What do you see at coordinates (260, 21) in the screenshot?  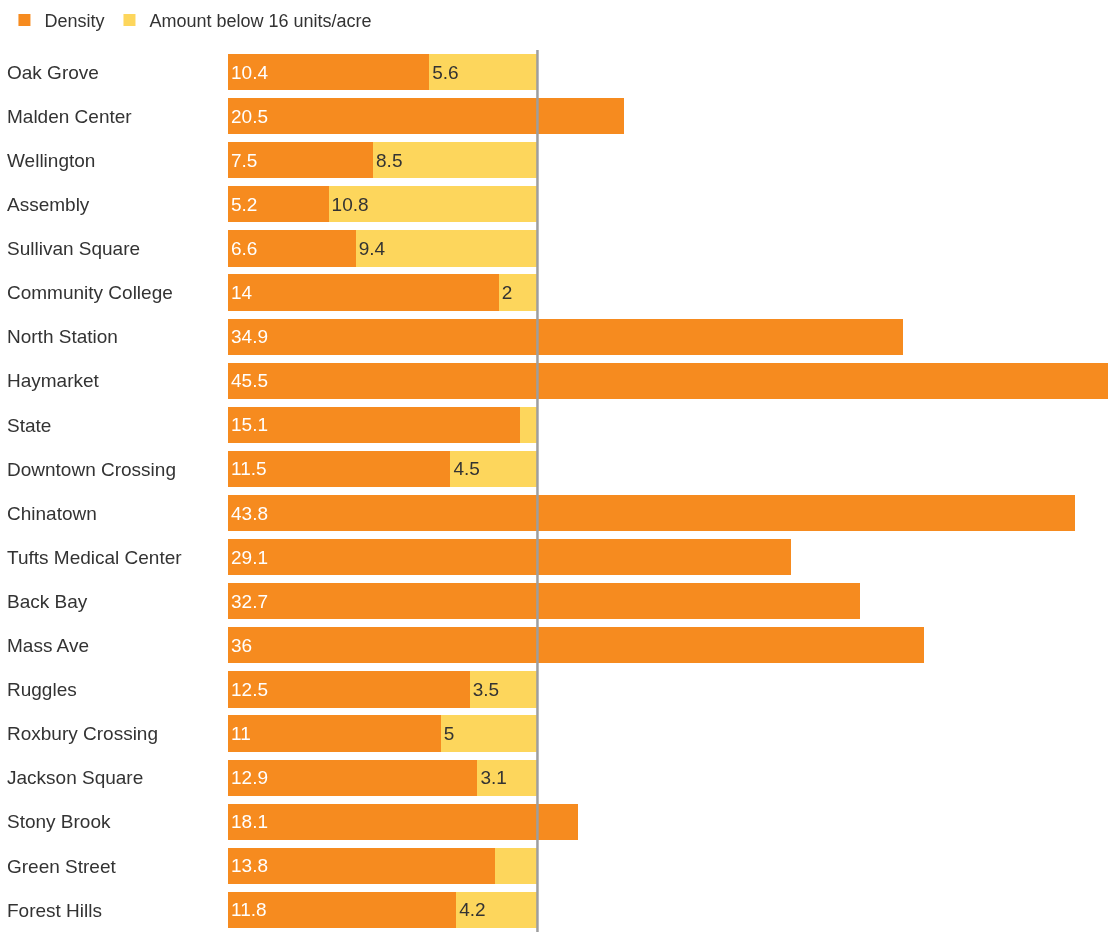 I see `legend-label: Amount below 16 units/acre` at bounding box center [260, 21].